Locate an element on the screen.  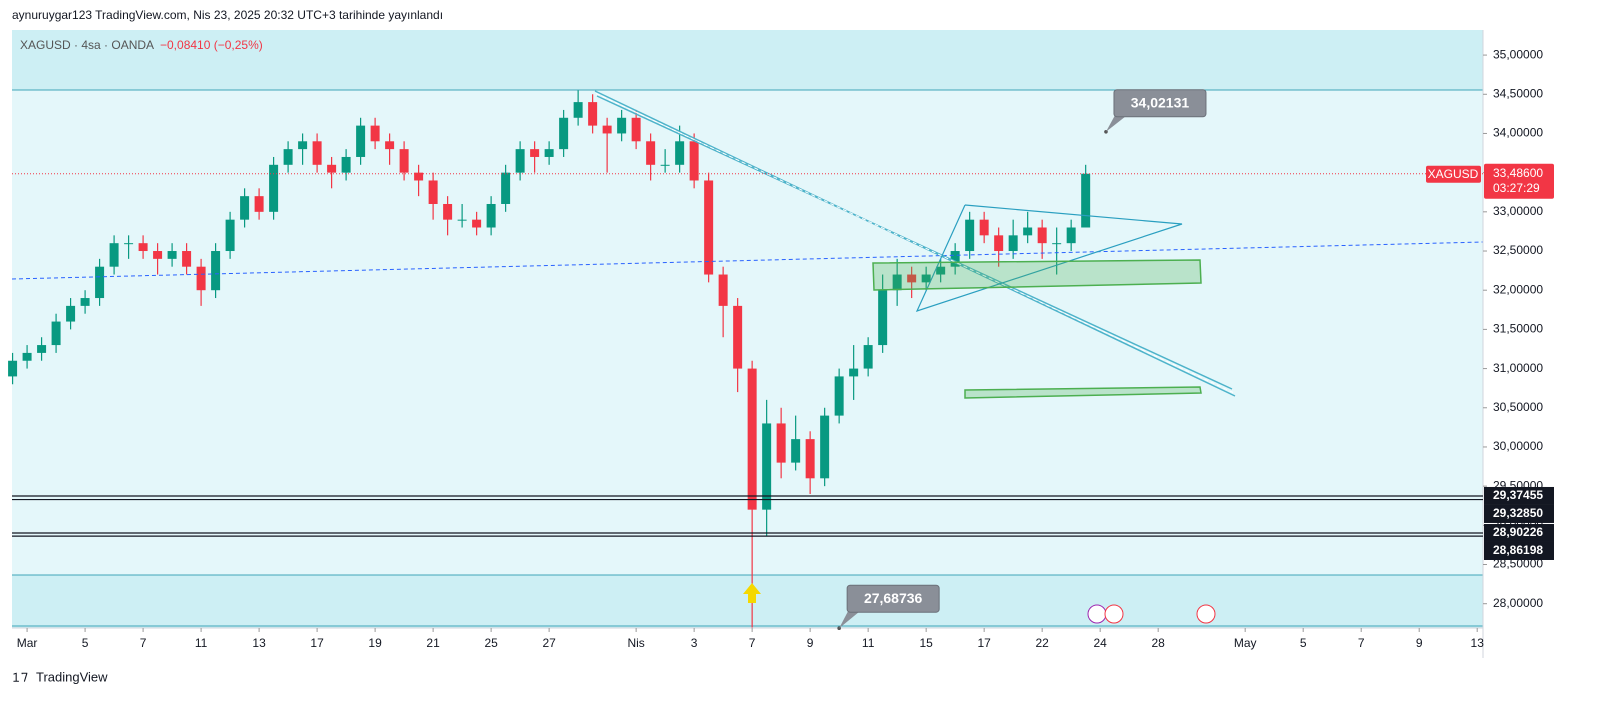
y-tick-label: 34,00000 is located at coordinates (1518, 133).